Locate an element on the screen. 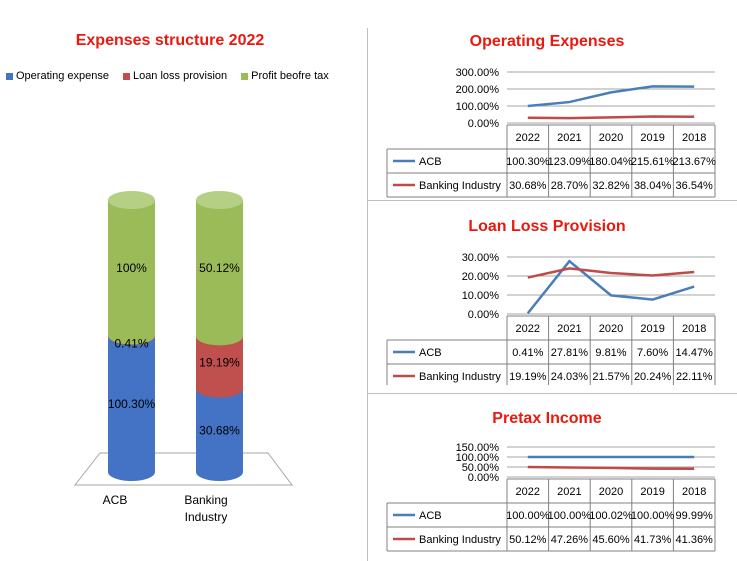  legend-operating-expense: Operating expense is located at coordinates (57, 76).